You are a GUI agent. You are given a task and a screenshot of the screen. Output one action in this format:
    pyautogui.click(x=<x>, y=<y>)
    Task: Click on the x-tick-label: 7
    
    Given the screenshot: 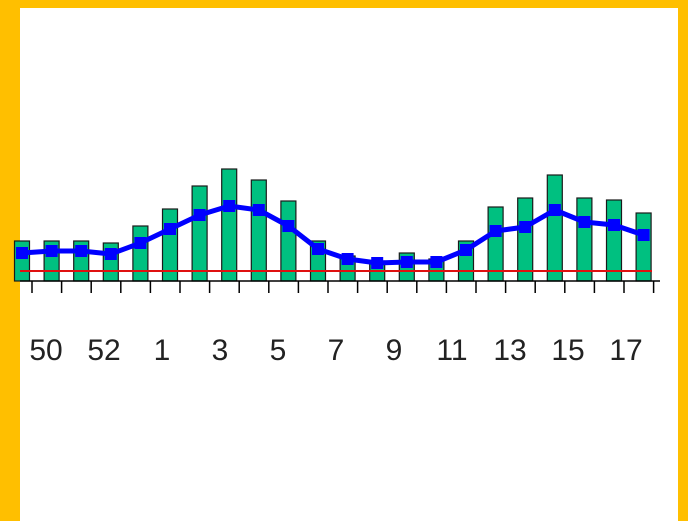 What is the action you would take?
    pyautogui.click(x=336, y=350)
    